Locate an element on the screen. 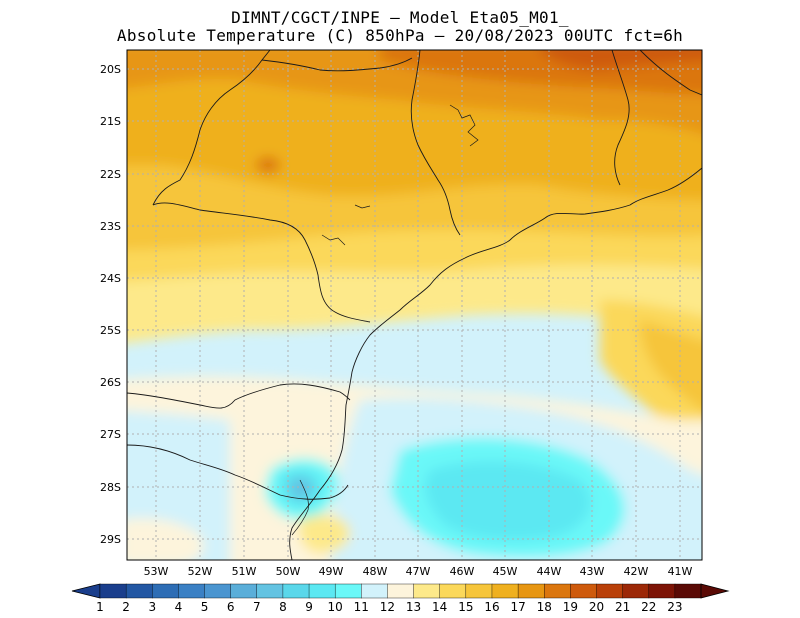 This screenshot has height=618, width=800. colorbar-label: 12 is located at coordinates (387, 607).